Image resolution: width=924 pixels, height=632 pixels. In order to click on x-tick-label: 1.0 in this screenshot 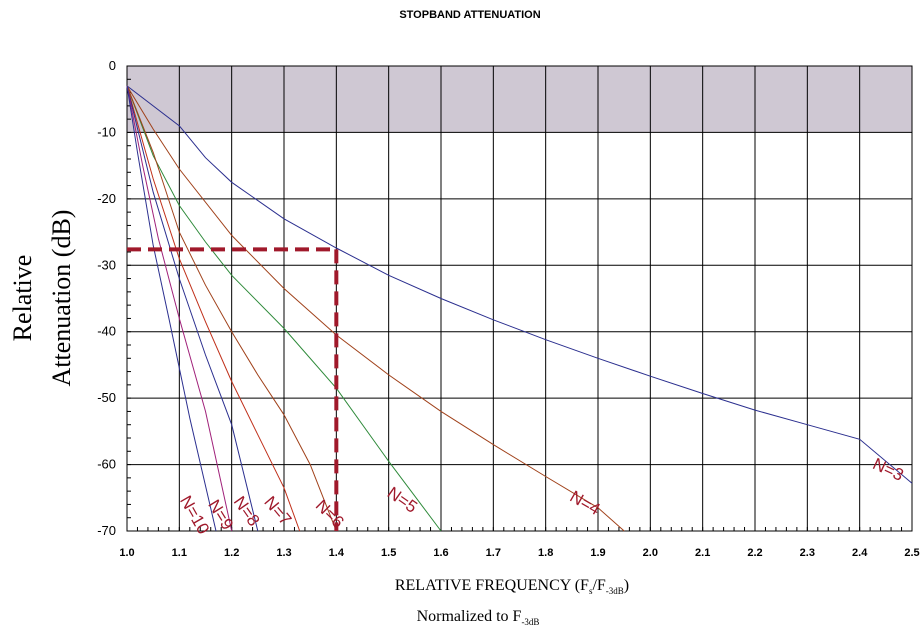, I will do `click(126, 553)`.